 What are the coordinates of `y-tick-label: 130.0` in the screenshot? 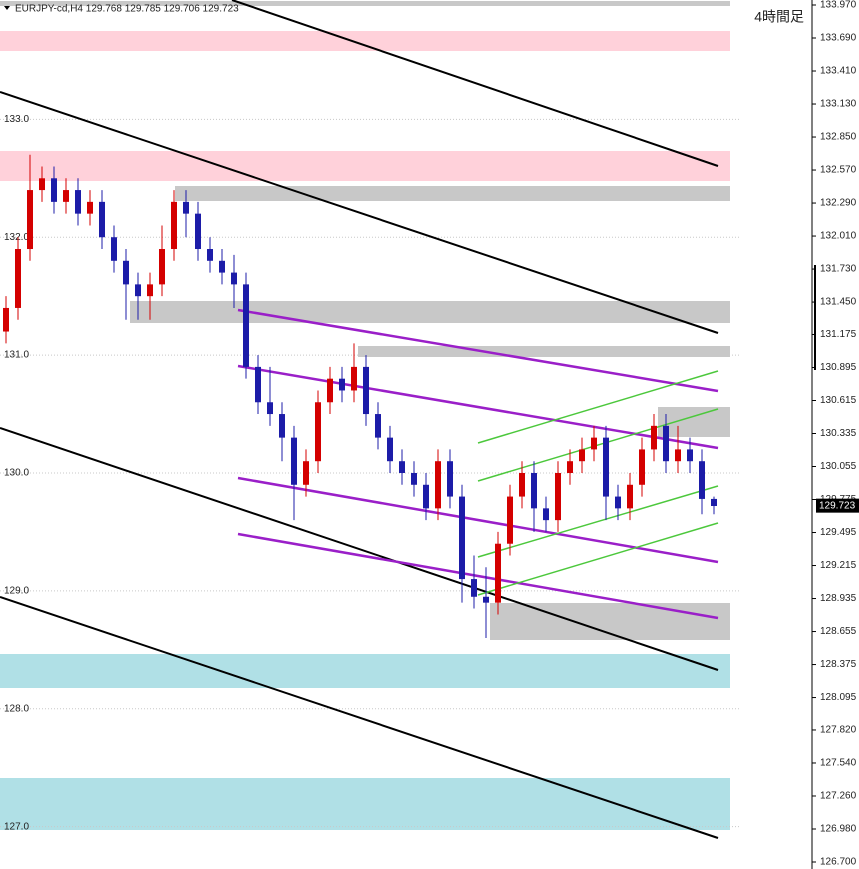 It's located at (16, 473).